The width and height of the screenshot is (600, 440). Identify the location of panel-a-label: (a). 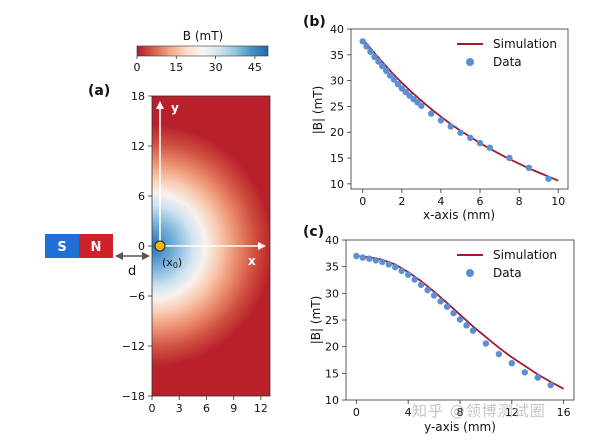
(99, 91).